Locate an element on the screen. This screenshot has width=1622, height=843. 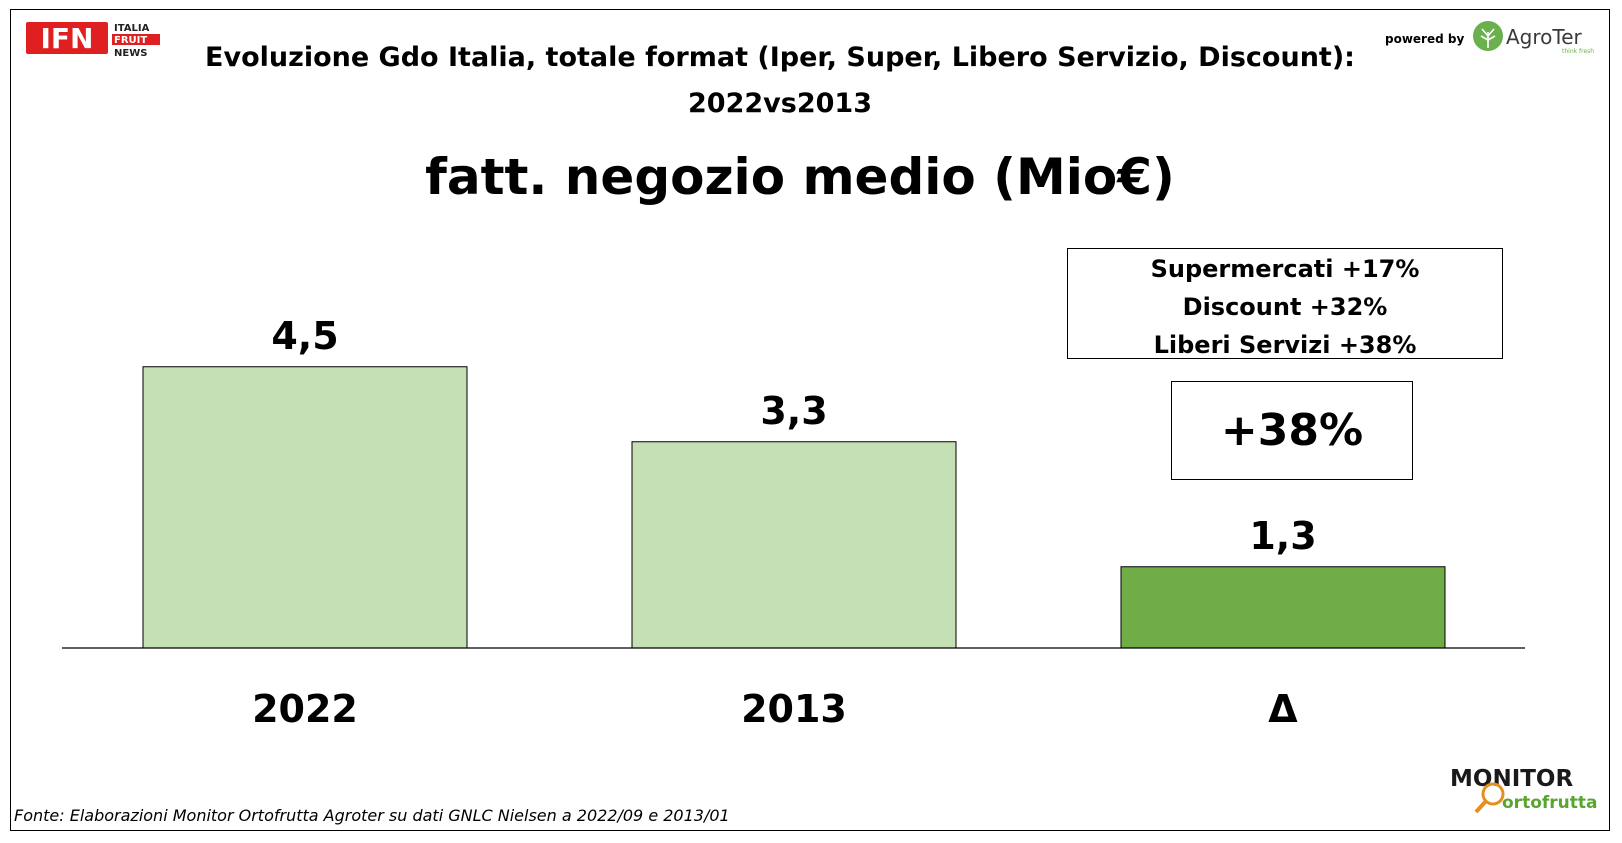
agroter-logo: AgroTer think fresh is located at coordinates (1533, 38).